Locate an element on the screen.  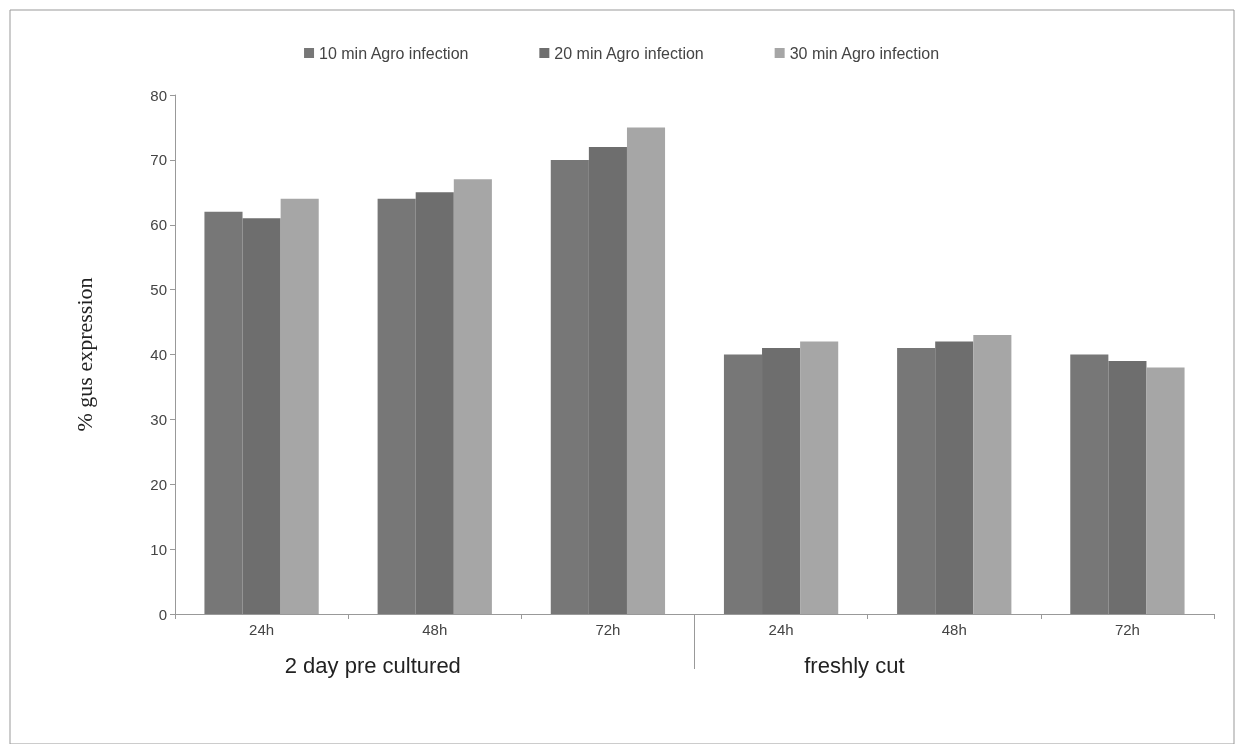
text: freshly cut is located at coordinates (854, 665).